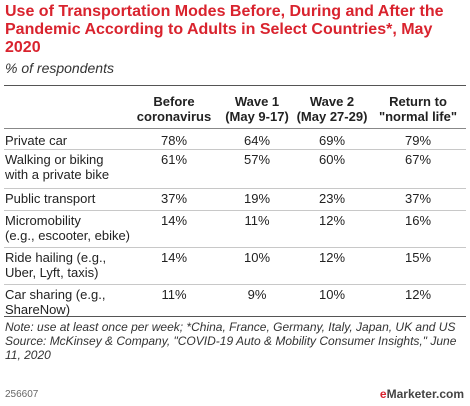  I want to click on row-label: Ride hailing (e.g., Uber, Lyft, taxis), so click(55, 265).